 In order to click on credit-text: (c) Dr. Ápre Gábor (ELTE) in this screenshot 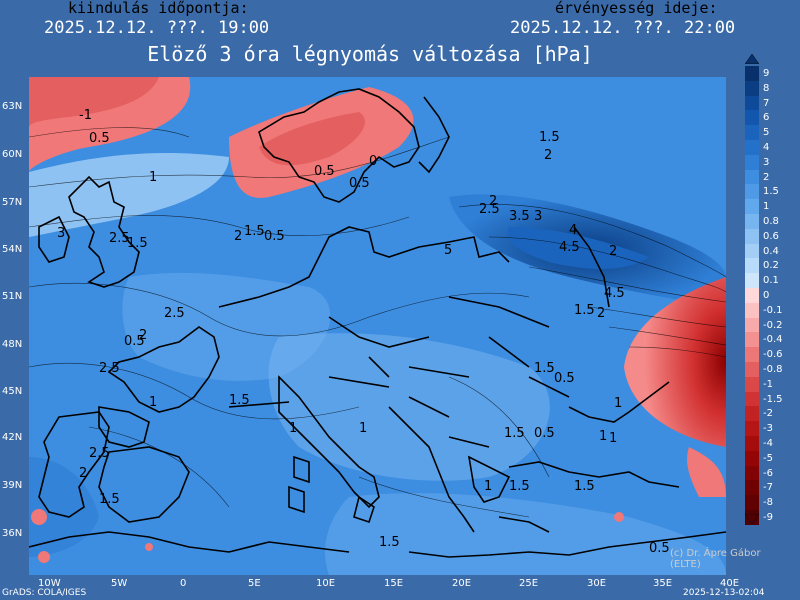, I will do `click(715, 559)`.